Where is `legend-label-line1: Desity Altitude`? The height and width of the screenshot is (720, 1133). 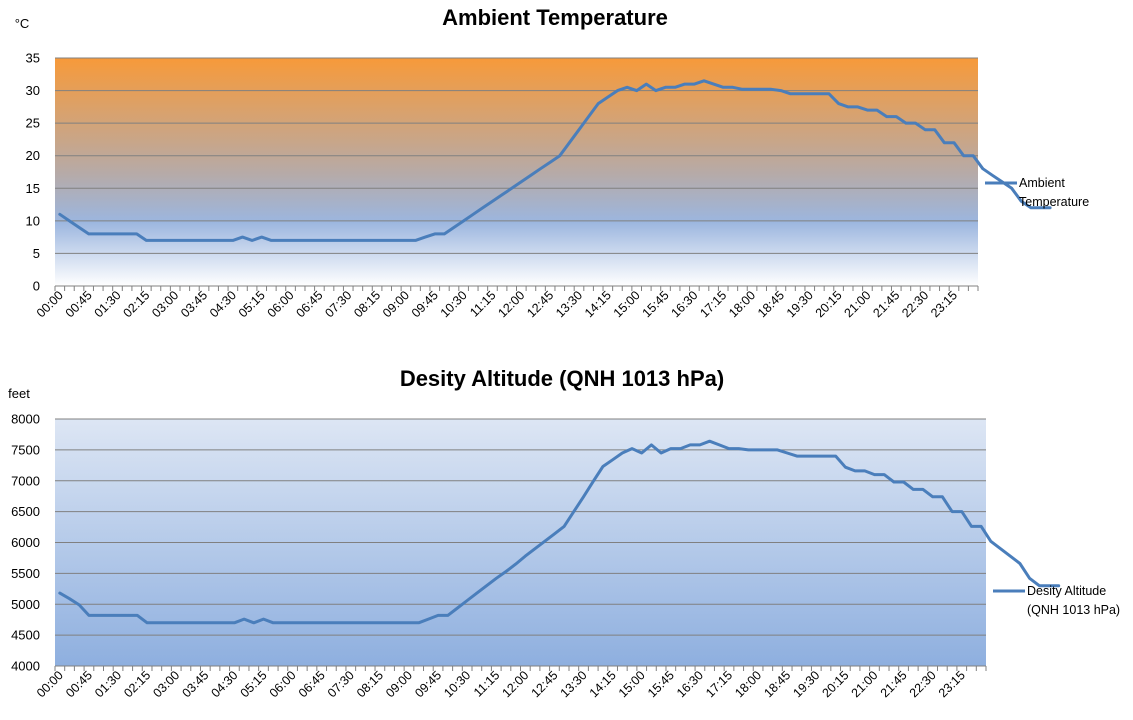
legend-label-line1: Desity Altitude is located at coordinates (1066, 591).